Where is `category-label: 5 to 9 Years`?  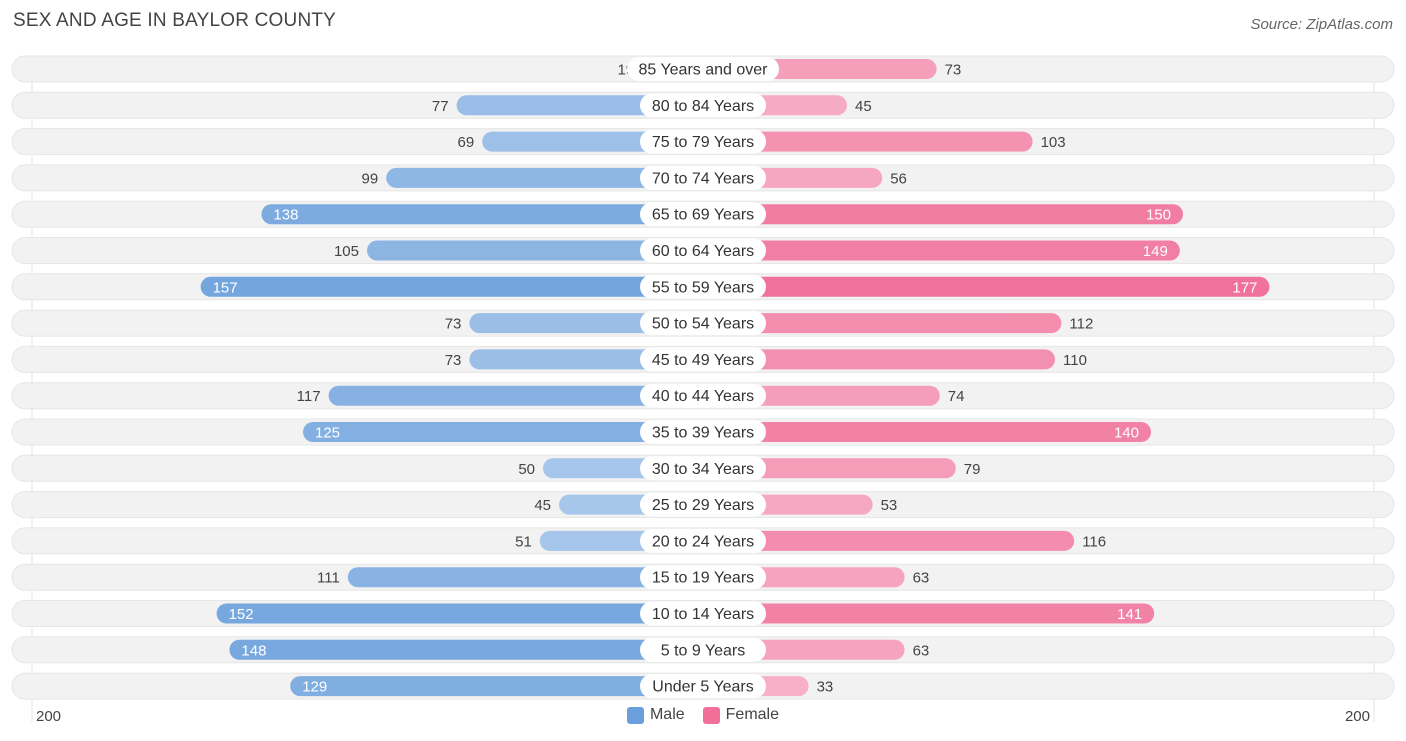
category-label: 5 to 9 Years is located at coordinates (703, 650).